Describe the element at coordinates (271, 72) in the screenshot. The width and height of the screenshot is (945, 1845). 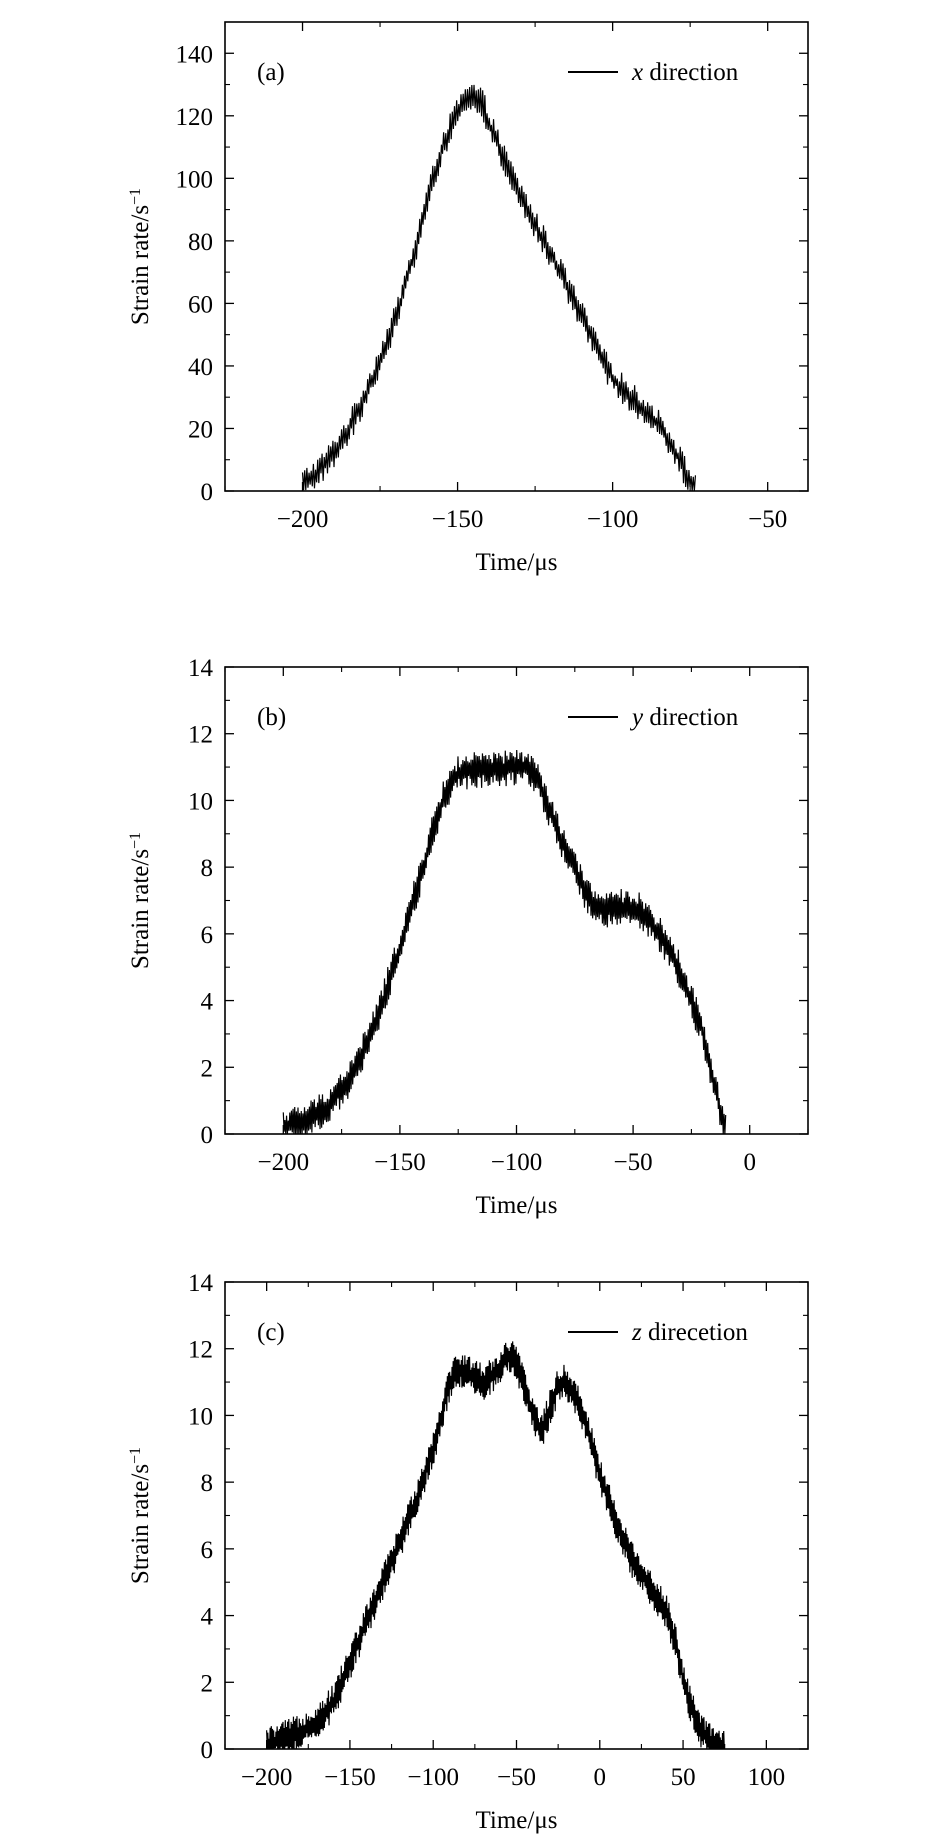
I see `panel-label: (a)` at that location.